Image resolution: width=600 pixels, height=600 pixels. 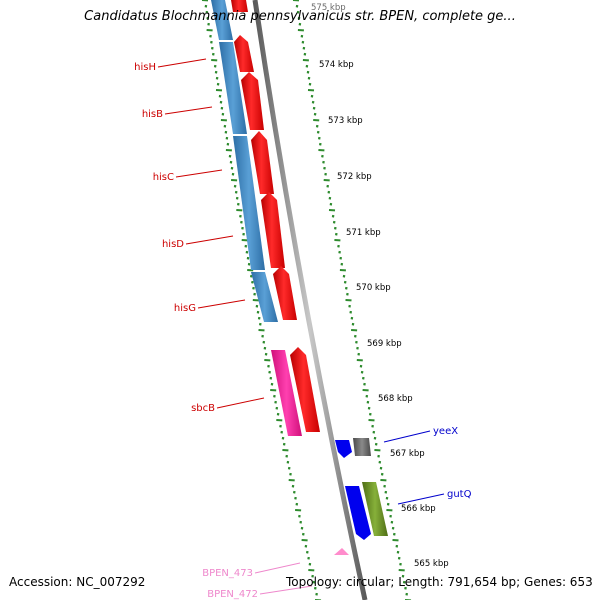 What do you see at coordinates (445, 431) in the screenshot?
I see `yeeX-label: yeeX` at bounding box center [445, 431].